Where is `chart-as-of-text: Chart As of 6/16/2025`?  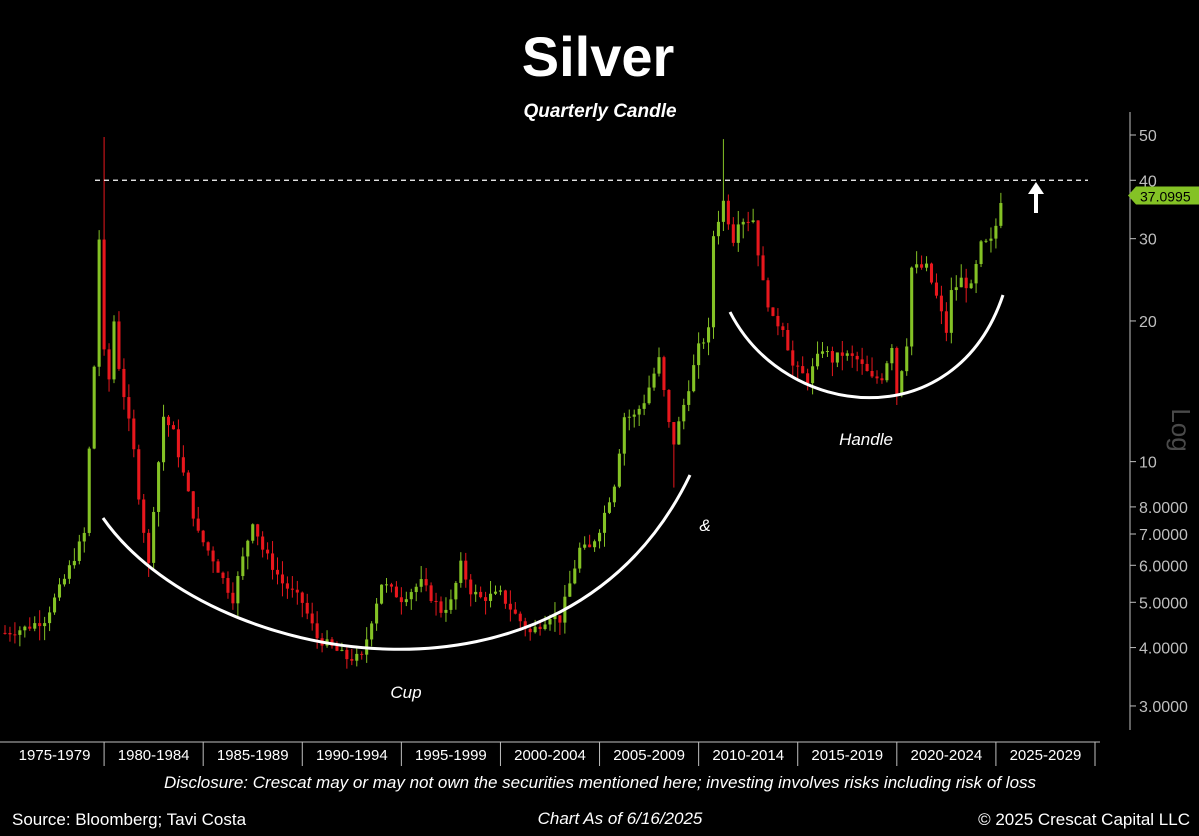 chart-as-of-text: Chart As of 6/16/2025 is located at coordinates (620, 818).